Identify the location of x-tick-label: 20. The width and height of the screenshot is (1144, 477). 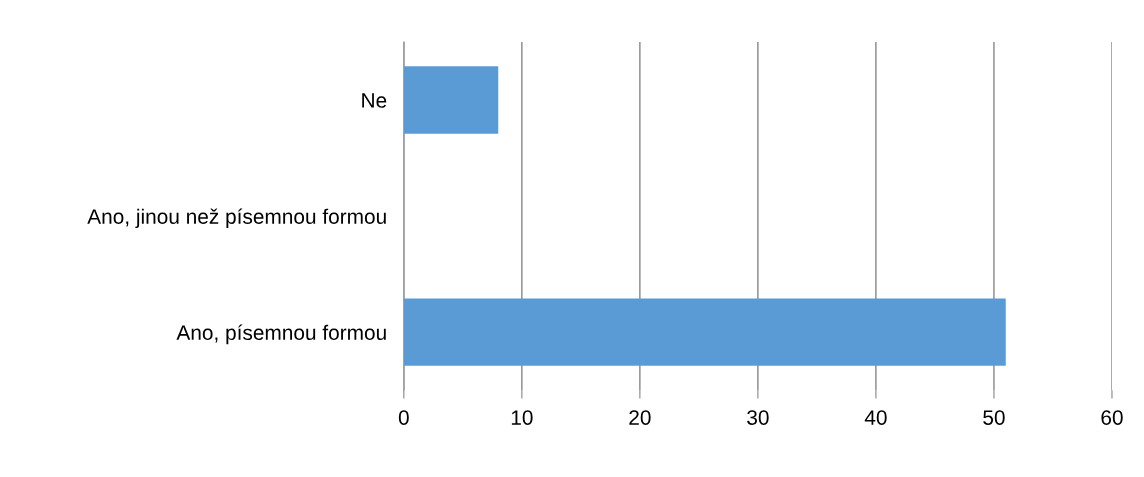
(640, 417).